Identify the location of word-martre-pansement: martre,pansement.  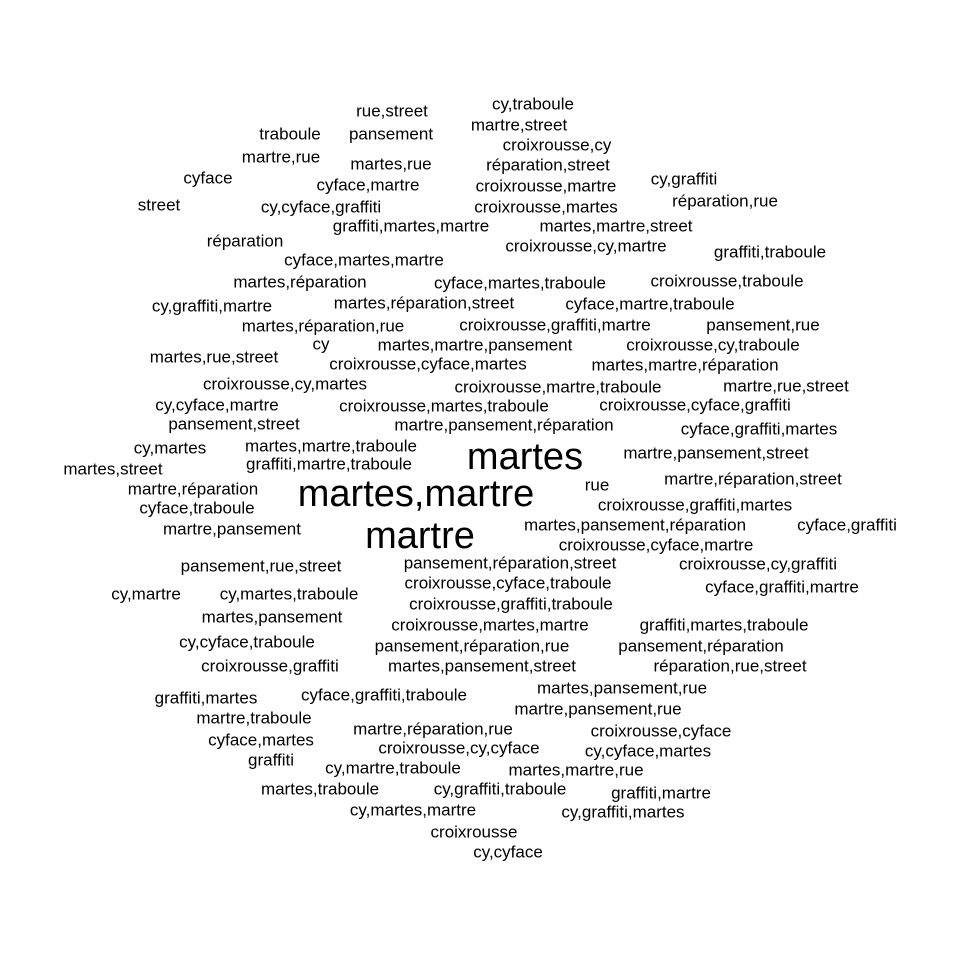
(232, 529).